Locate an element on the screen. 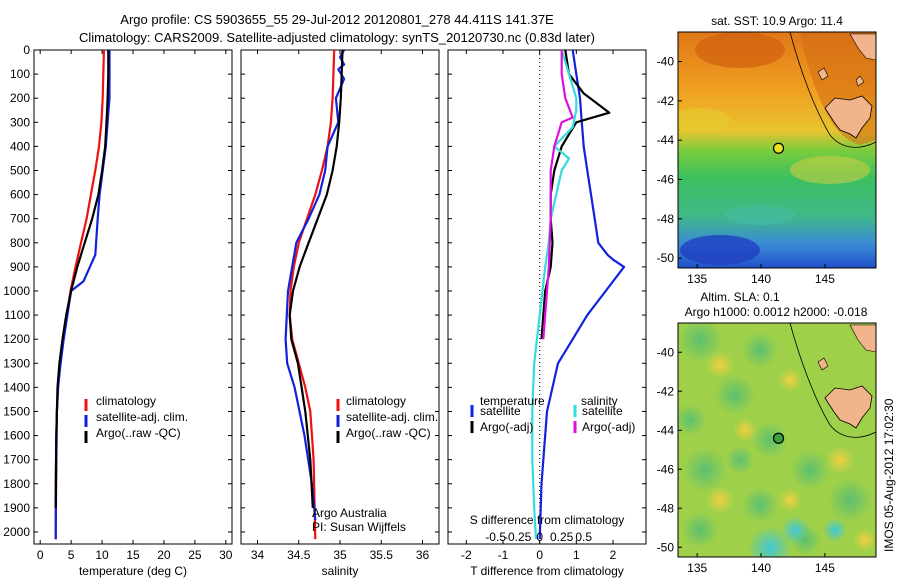  sla-lat-label: -42 is located at coordinates (666, 391).